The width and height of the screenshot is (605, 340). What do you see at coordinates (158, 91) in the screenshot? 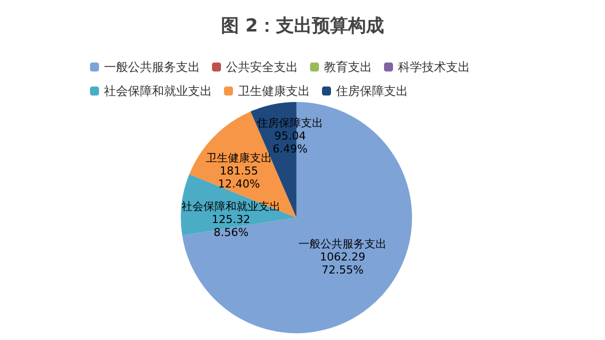
I see `legend-label: 社会保障和就业支出` at bounding box center [158, 91].